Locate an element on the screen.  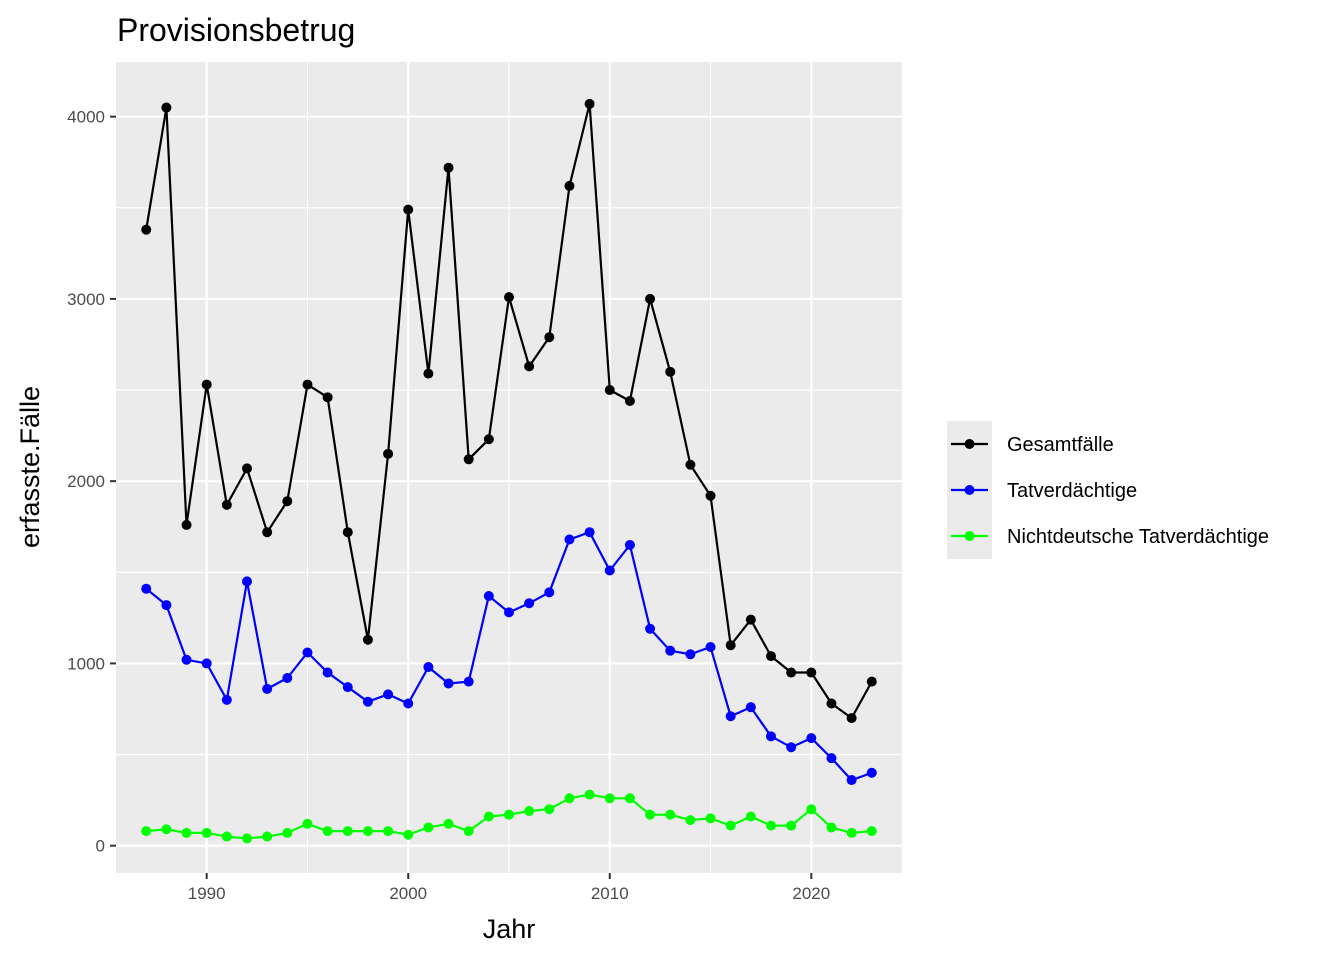
y-axis: 0 1000 2000 3000 4000 is located at coordinates (91, 482).